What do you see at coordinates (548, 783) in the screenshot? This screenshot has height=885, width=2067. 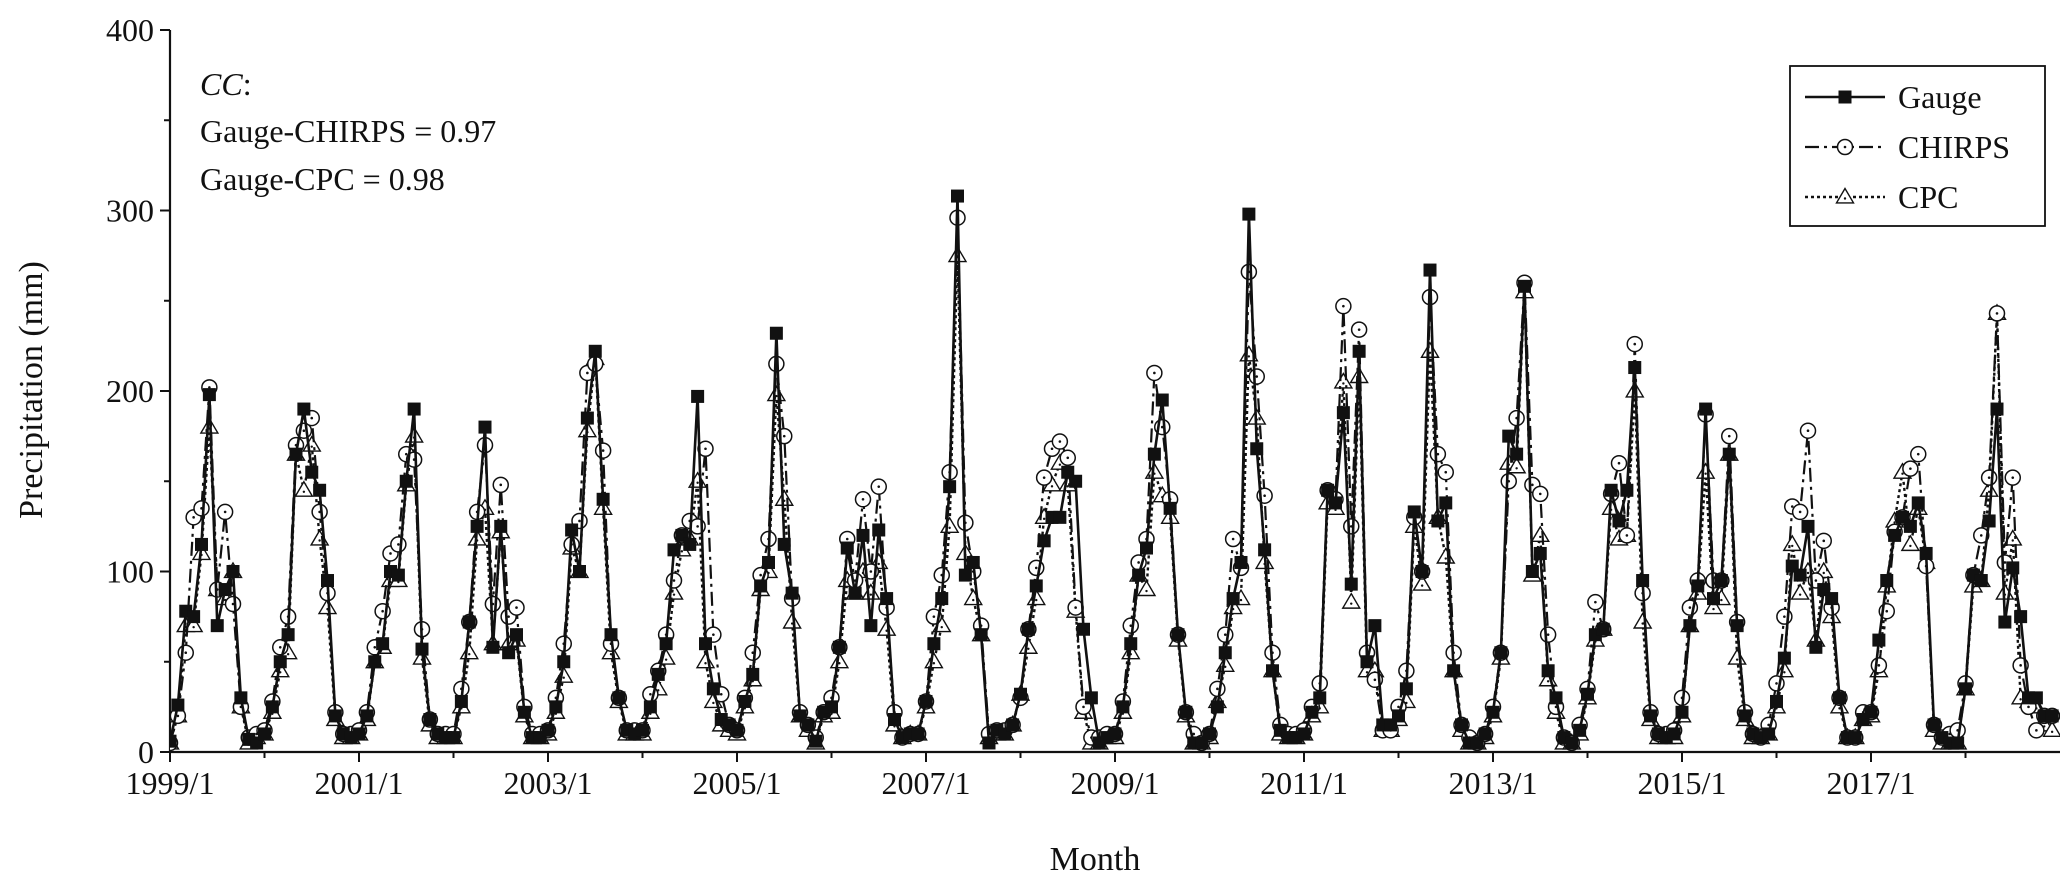 I see `x-tick-label: 2003/1` at bounding box center [548, 783].